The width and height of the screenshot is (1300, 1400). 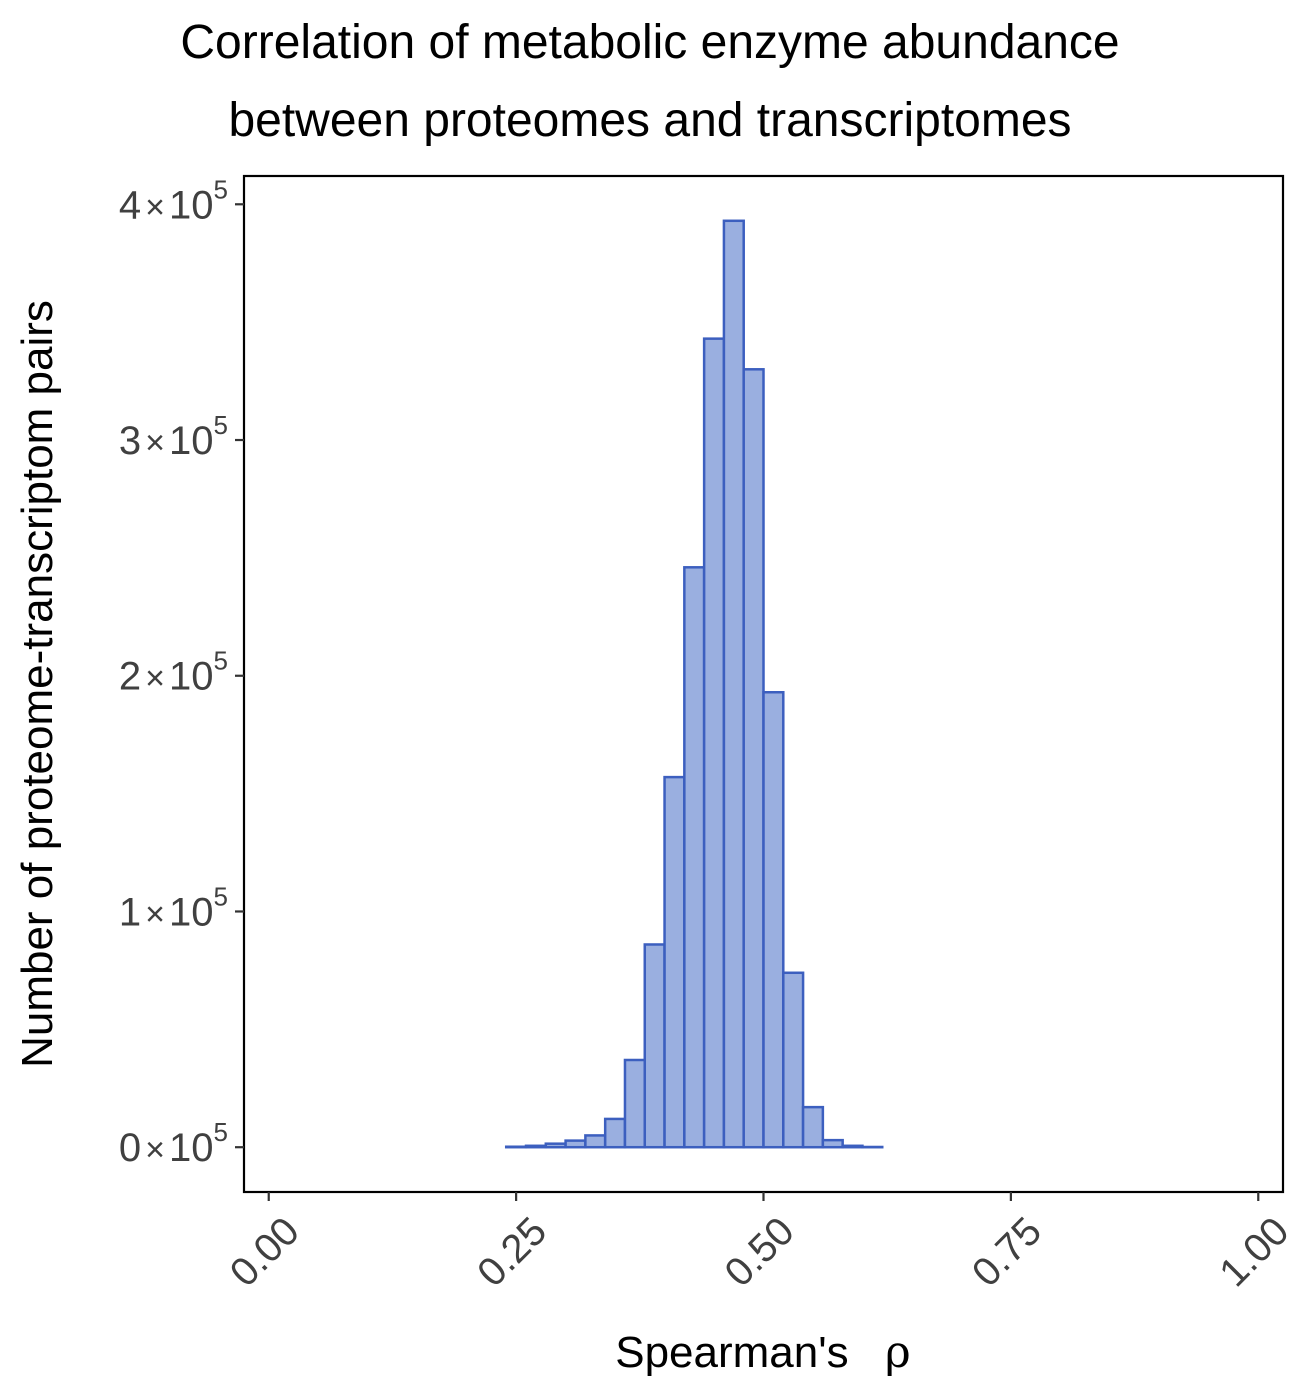 I want to click on y-tick-label: 0 × 10⁵, so click(x=173, y=1143).